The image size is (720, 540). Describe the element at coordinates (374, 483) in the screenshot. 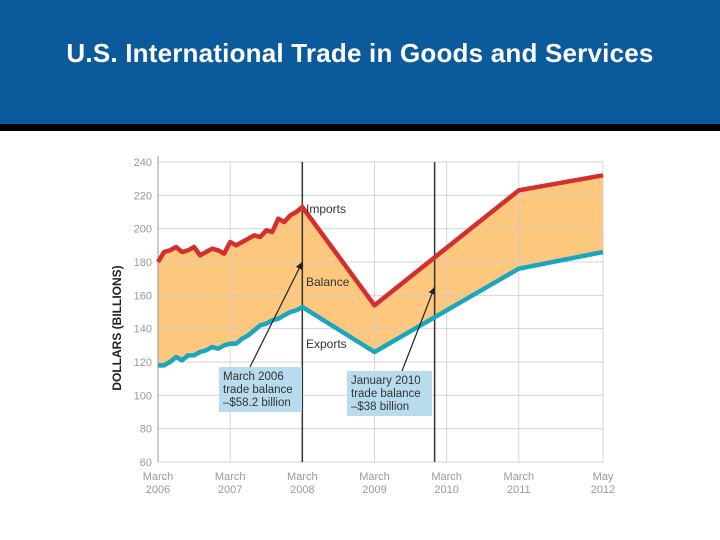

I see `x-tick-label: March 2009` at that location.